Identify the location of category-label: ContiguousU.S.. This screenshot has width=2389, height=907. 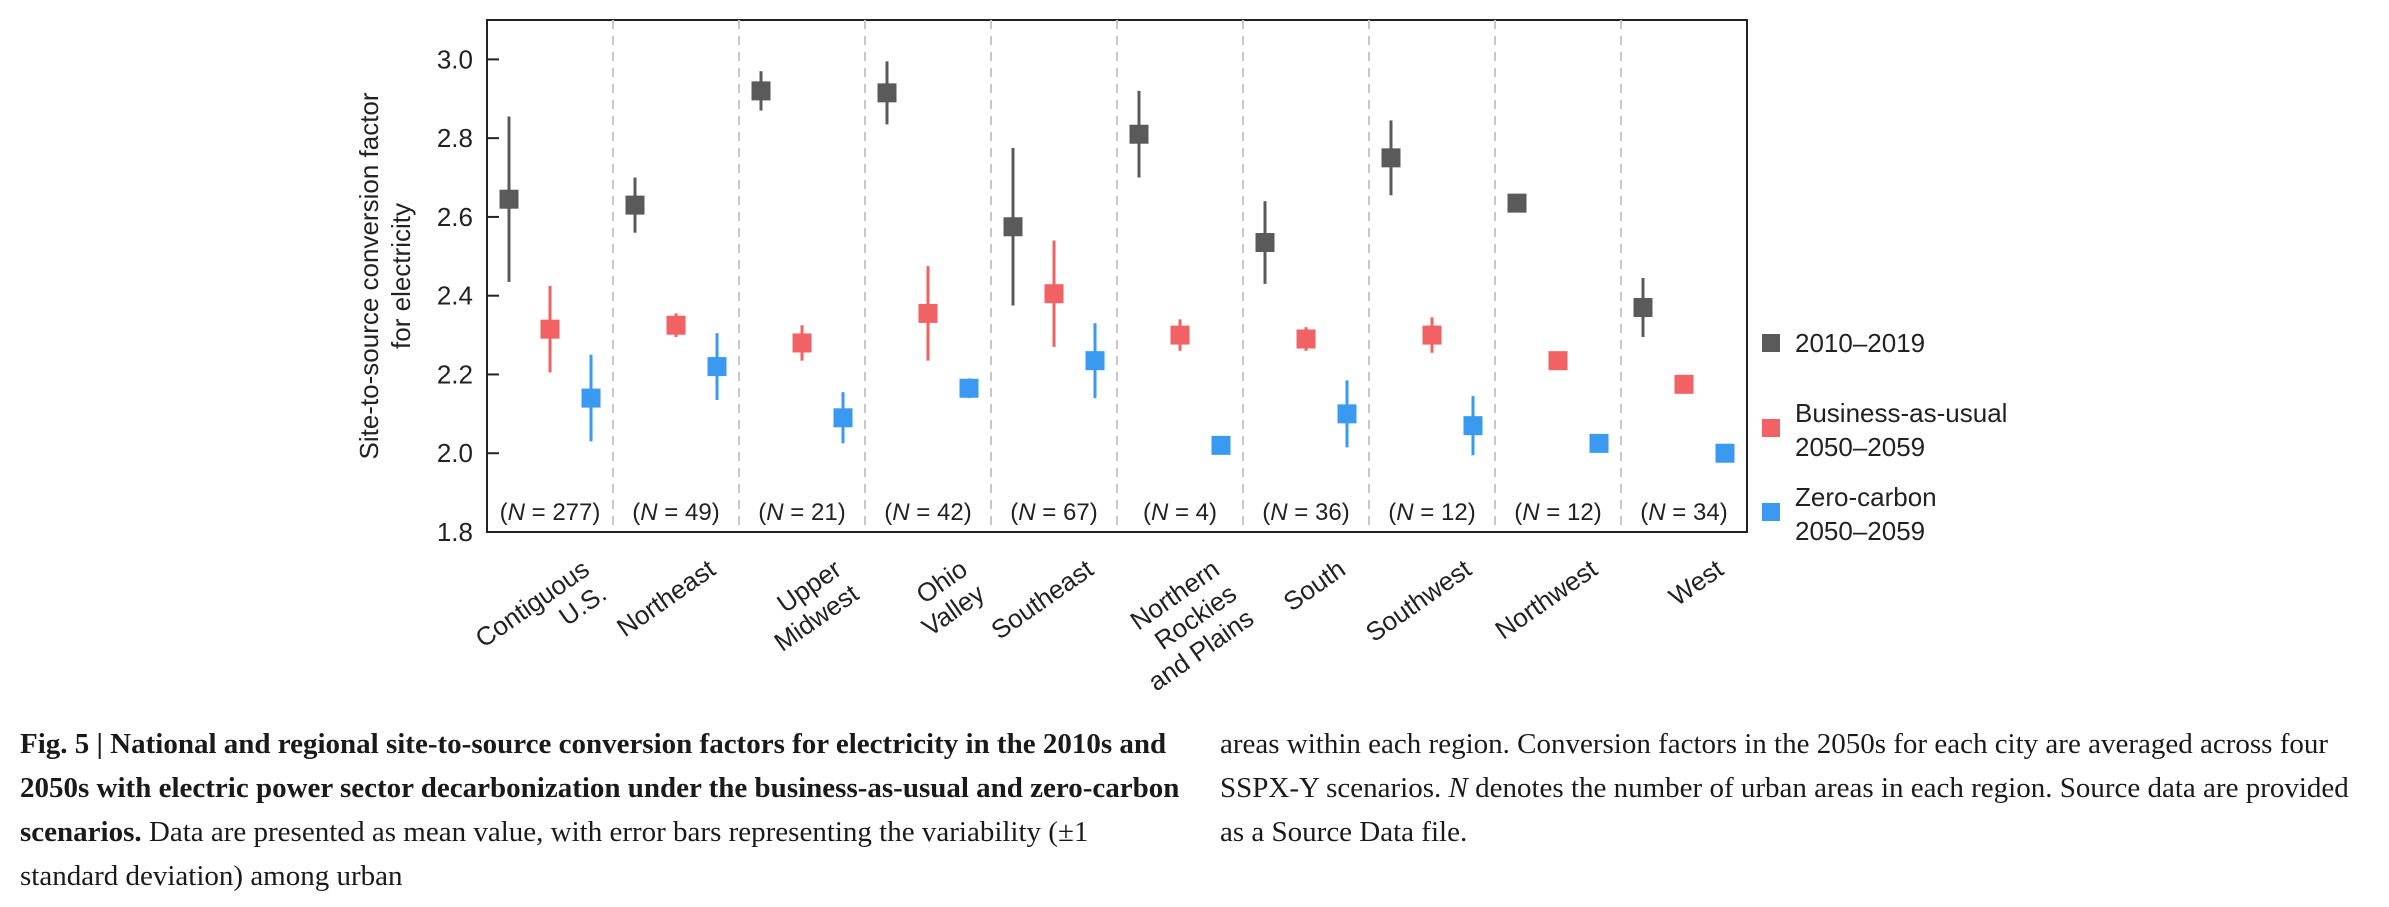
(541, 615).